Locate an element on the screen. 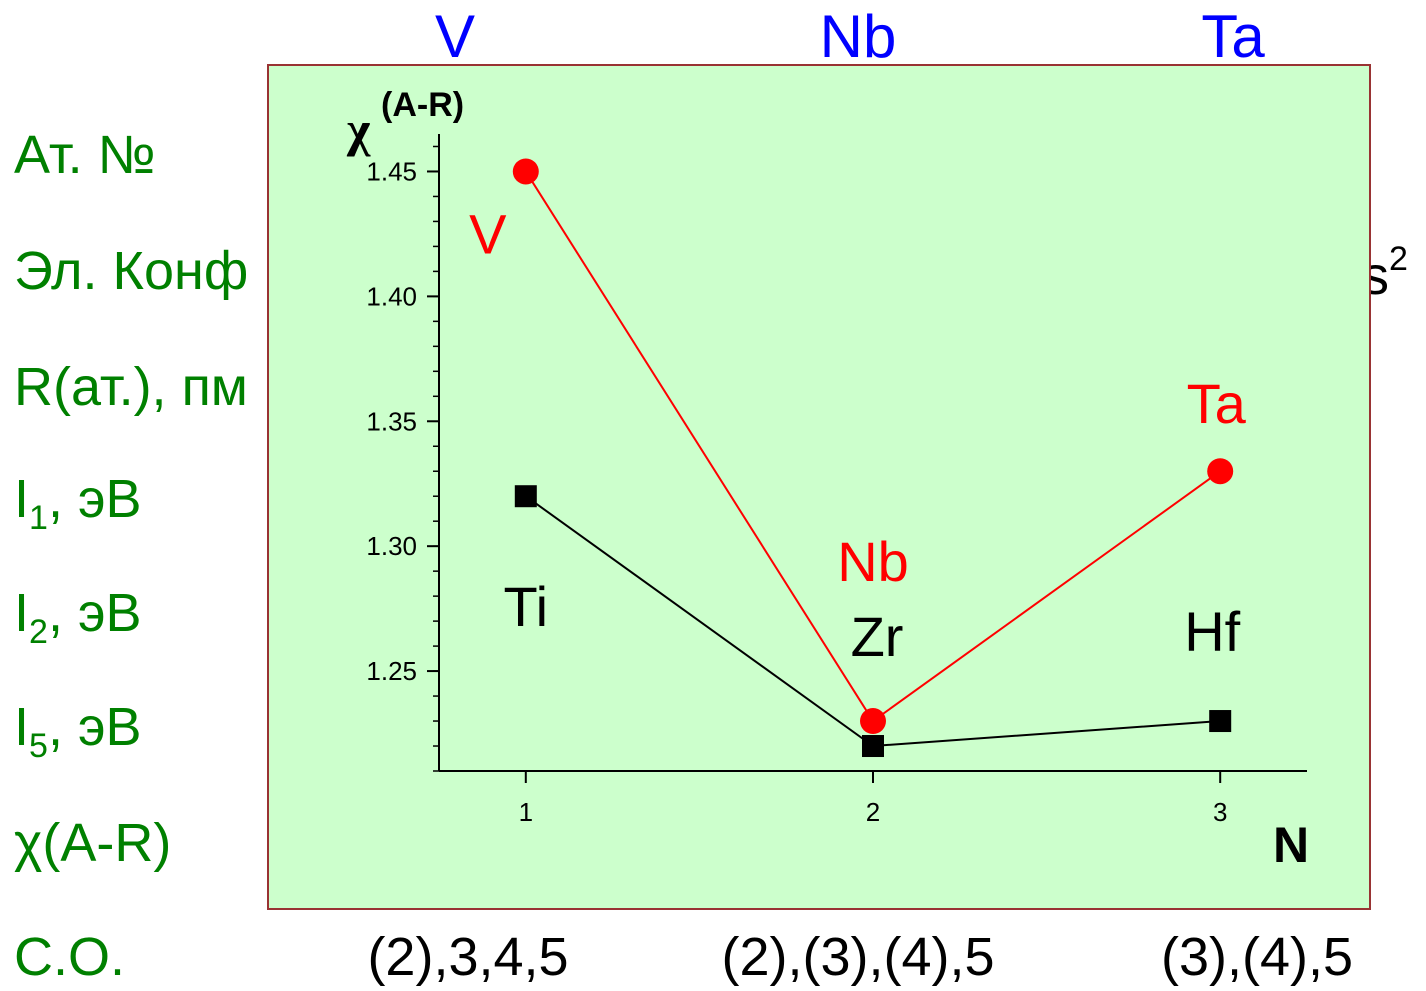 The image size is (1426, 991). oxidation-states-ta: (3),(4),5 is located at coordinates (1257, 957).